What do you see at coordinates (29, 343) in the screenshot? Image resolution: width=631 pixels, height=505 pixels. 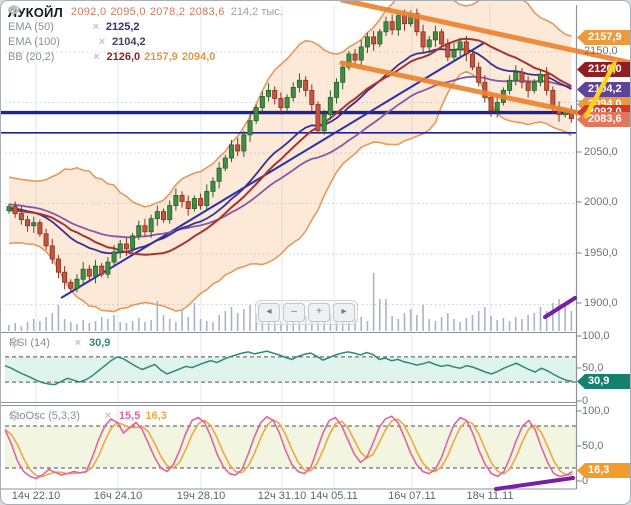 I see `rsi-label: RSI (14)` at bounding box center [29, 343].